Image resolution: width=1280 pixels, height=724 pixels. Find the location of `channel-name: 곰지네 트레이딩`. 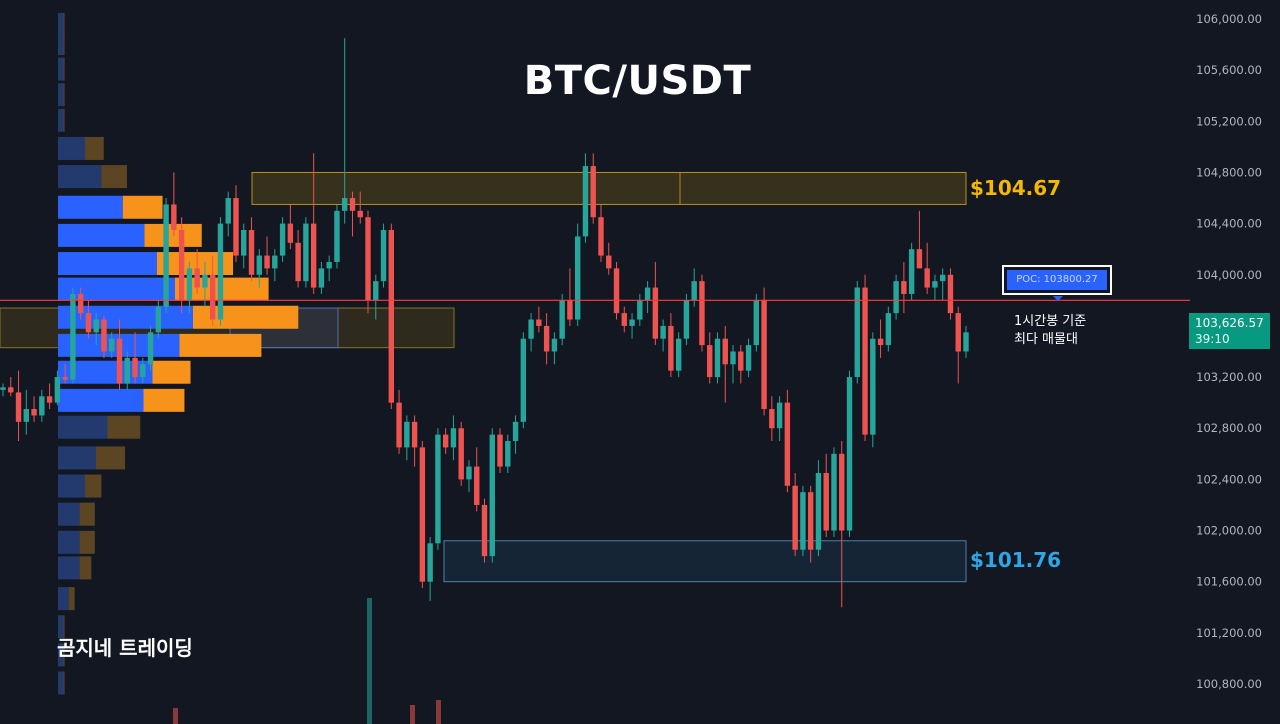

channel-name: 곰지네 트레이딩 is located at coordinates (125, 648).